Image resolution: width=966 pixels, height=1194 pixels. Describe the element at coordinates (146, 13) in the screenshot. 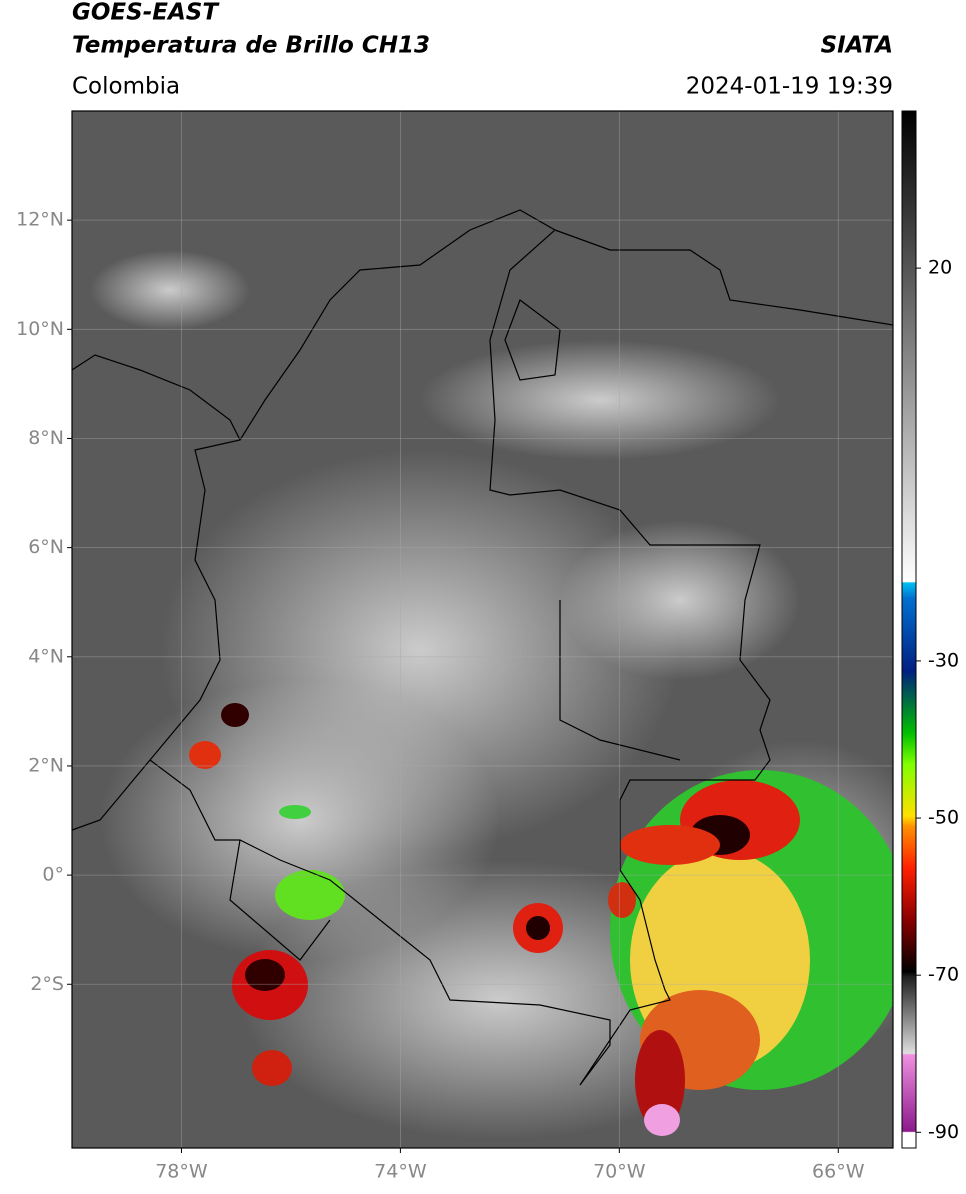

I see `title: GOES-EAST` at that location.